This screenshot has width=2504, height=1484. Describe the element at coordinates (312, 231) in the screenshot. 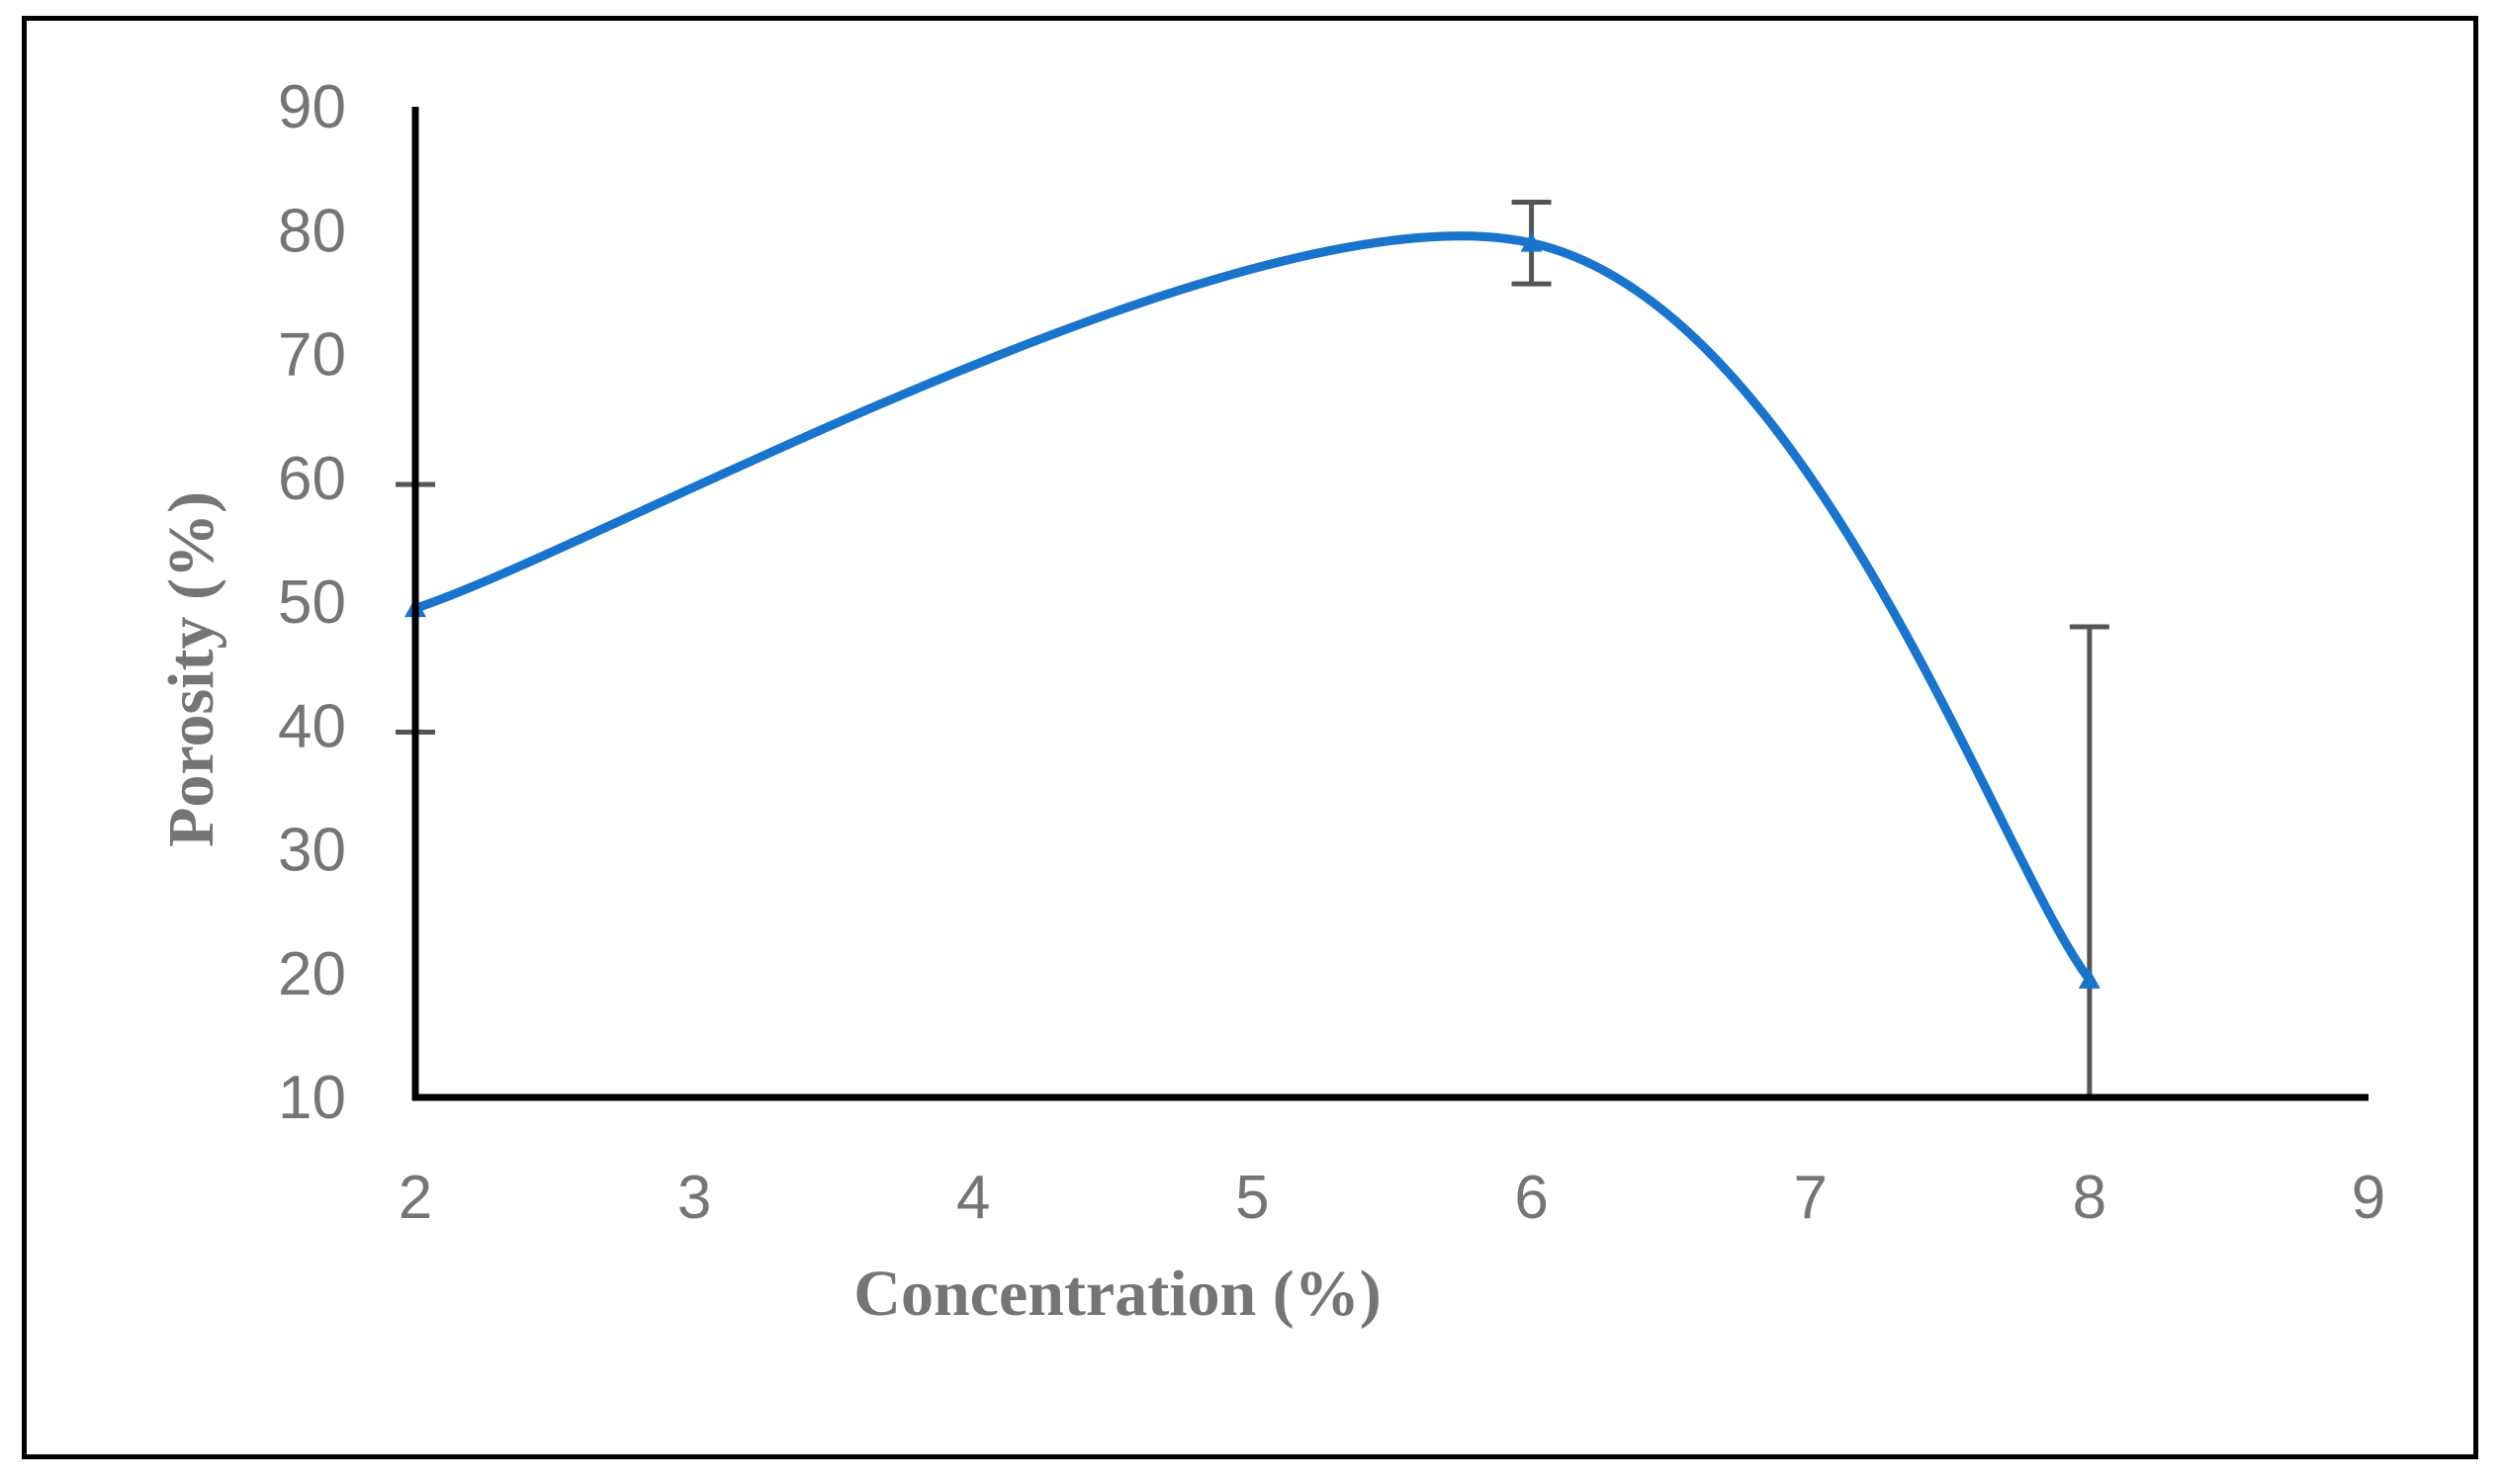

I see `y-tick-label: 80` at that location.